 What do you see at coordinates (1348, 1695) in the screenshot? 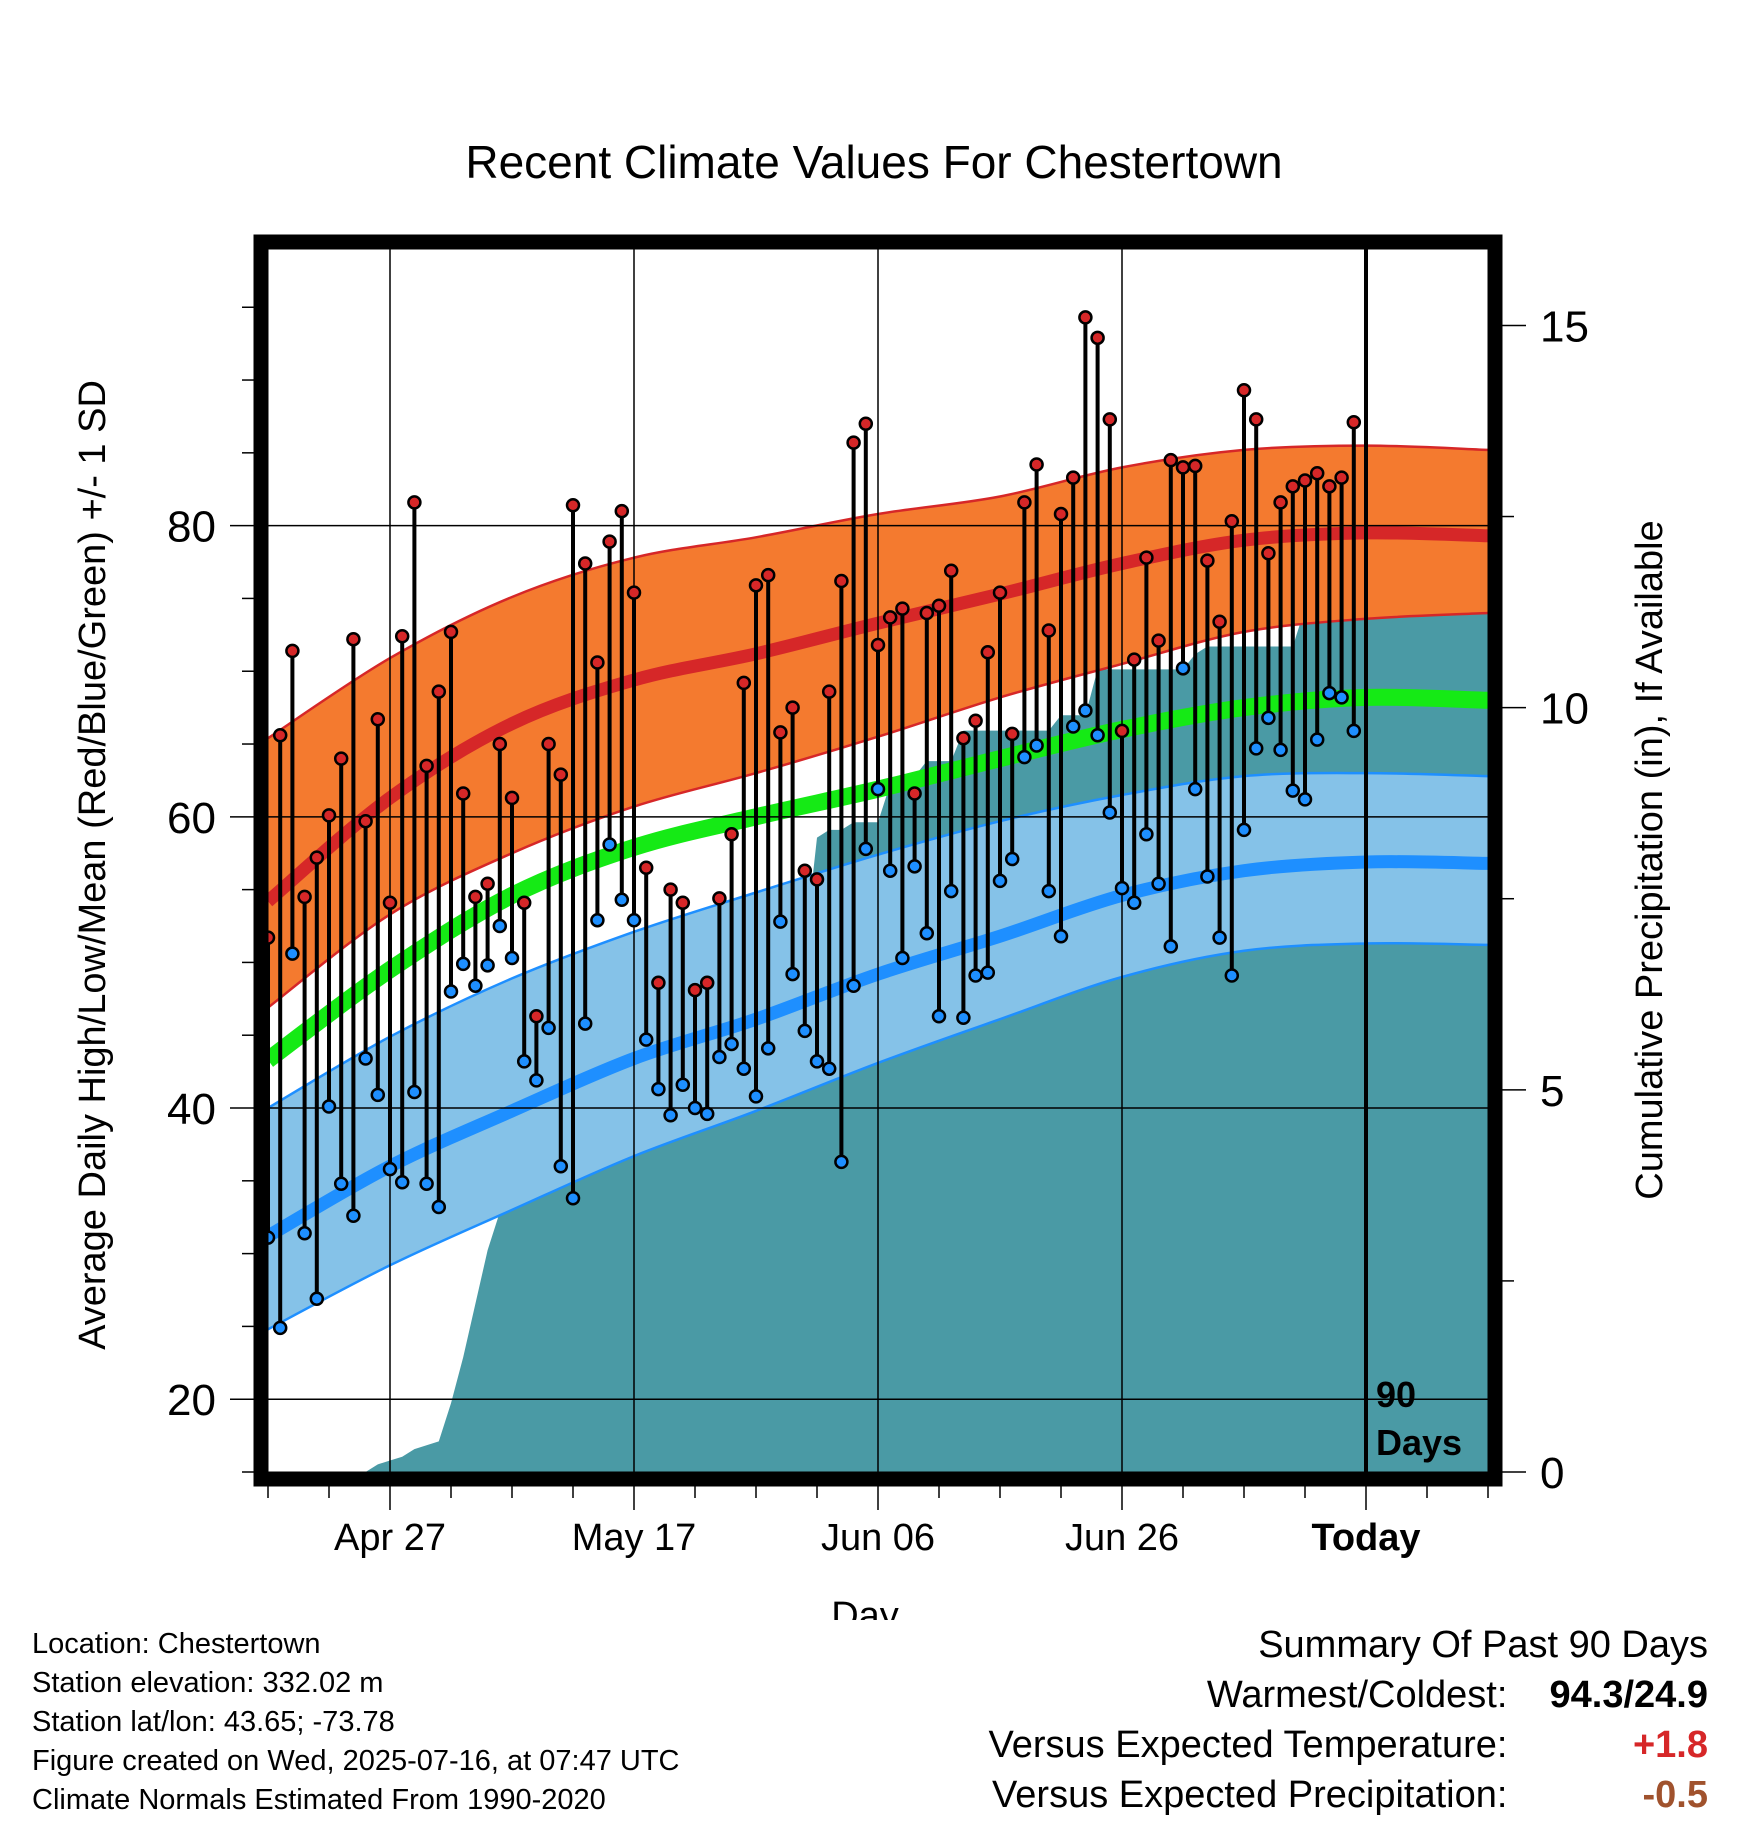
I see `warmest-coldest-row: Warmest/Coldest: 94.3/24.9` at bounding box center [1348, 1695].